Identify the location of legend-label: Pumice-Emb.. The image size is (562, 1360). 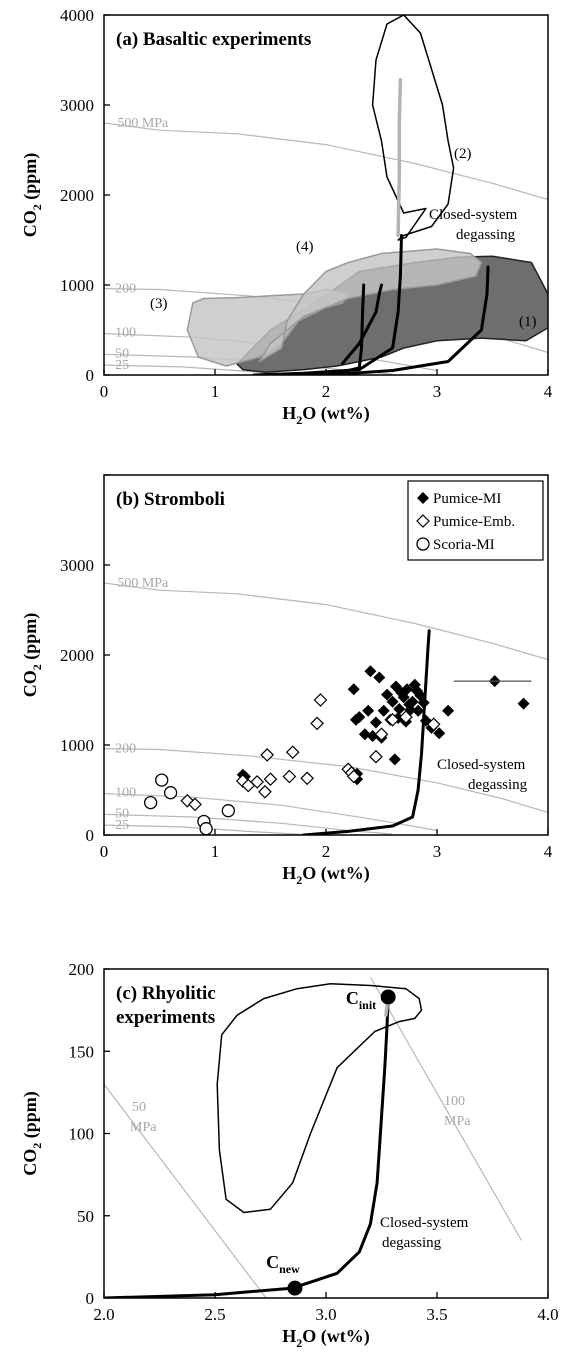
(474, 522).